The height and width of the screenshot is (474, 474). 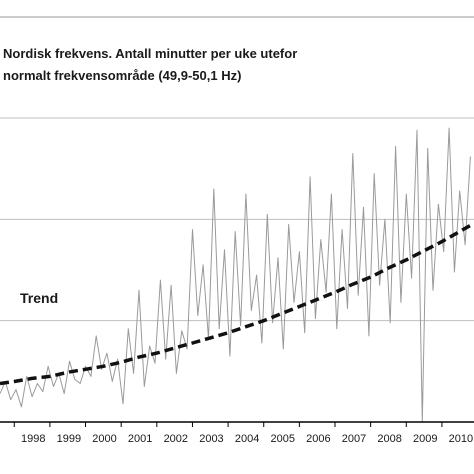 What do you see at coordinates (122, 75) in the screenshot?
I see `chart-title-line-2: normalt frekvensområde (49,9-50,1 Hz)` at bounding box center [122, 75].